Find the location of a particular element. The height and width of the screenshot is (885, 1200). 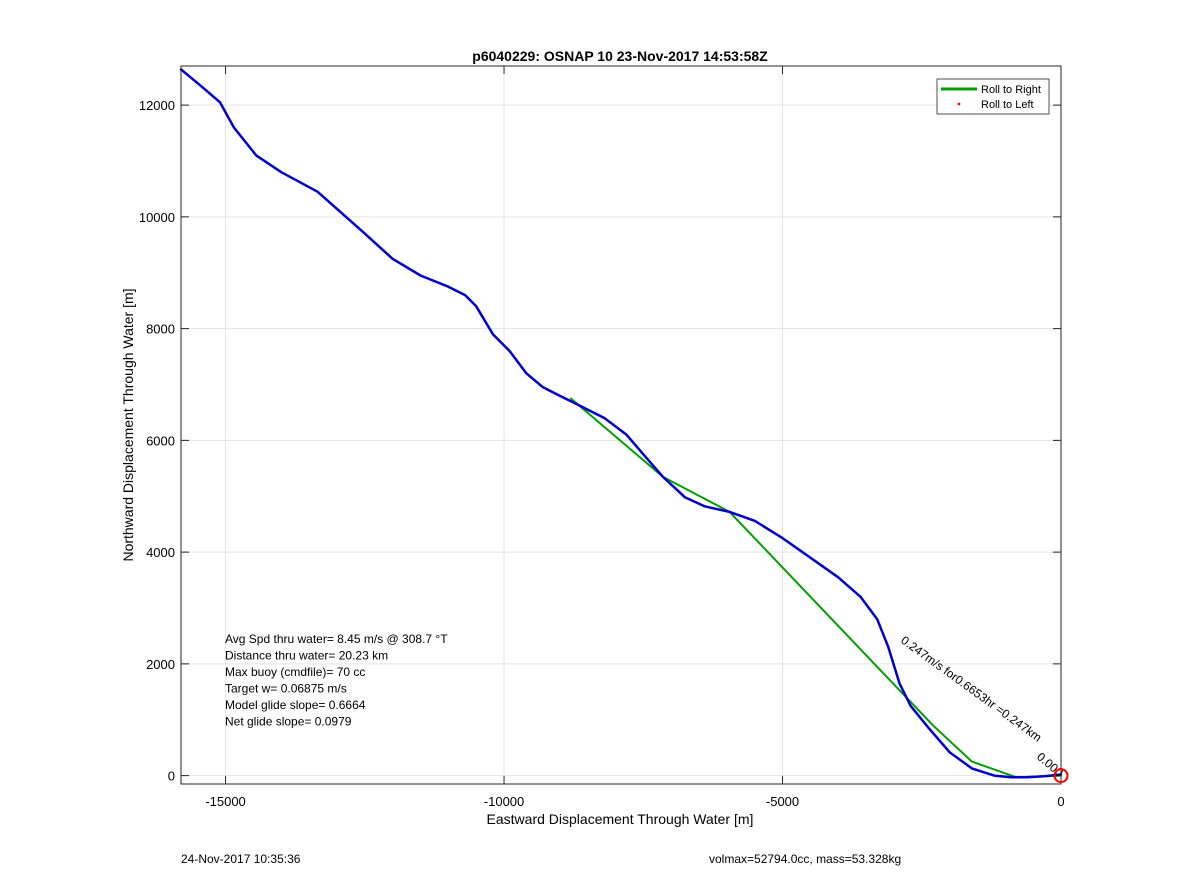

stats-annotation-line: Model glide slope= 0.6664 is located at coordinates (295, 705).